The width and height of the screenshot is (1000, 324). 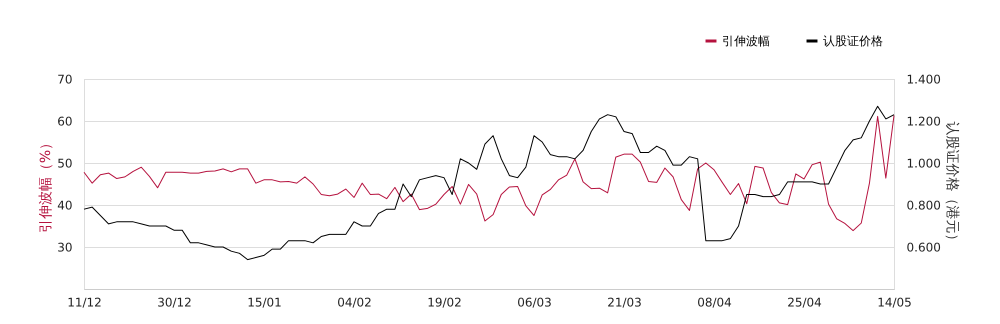 I want to click on y-tick-label: 30, so click(x=64, y=247).